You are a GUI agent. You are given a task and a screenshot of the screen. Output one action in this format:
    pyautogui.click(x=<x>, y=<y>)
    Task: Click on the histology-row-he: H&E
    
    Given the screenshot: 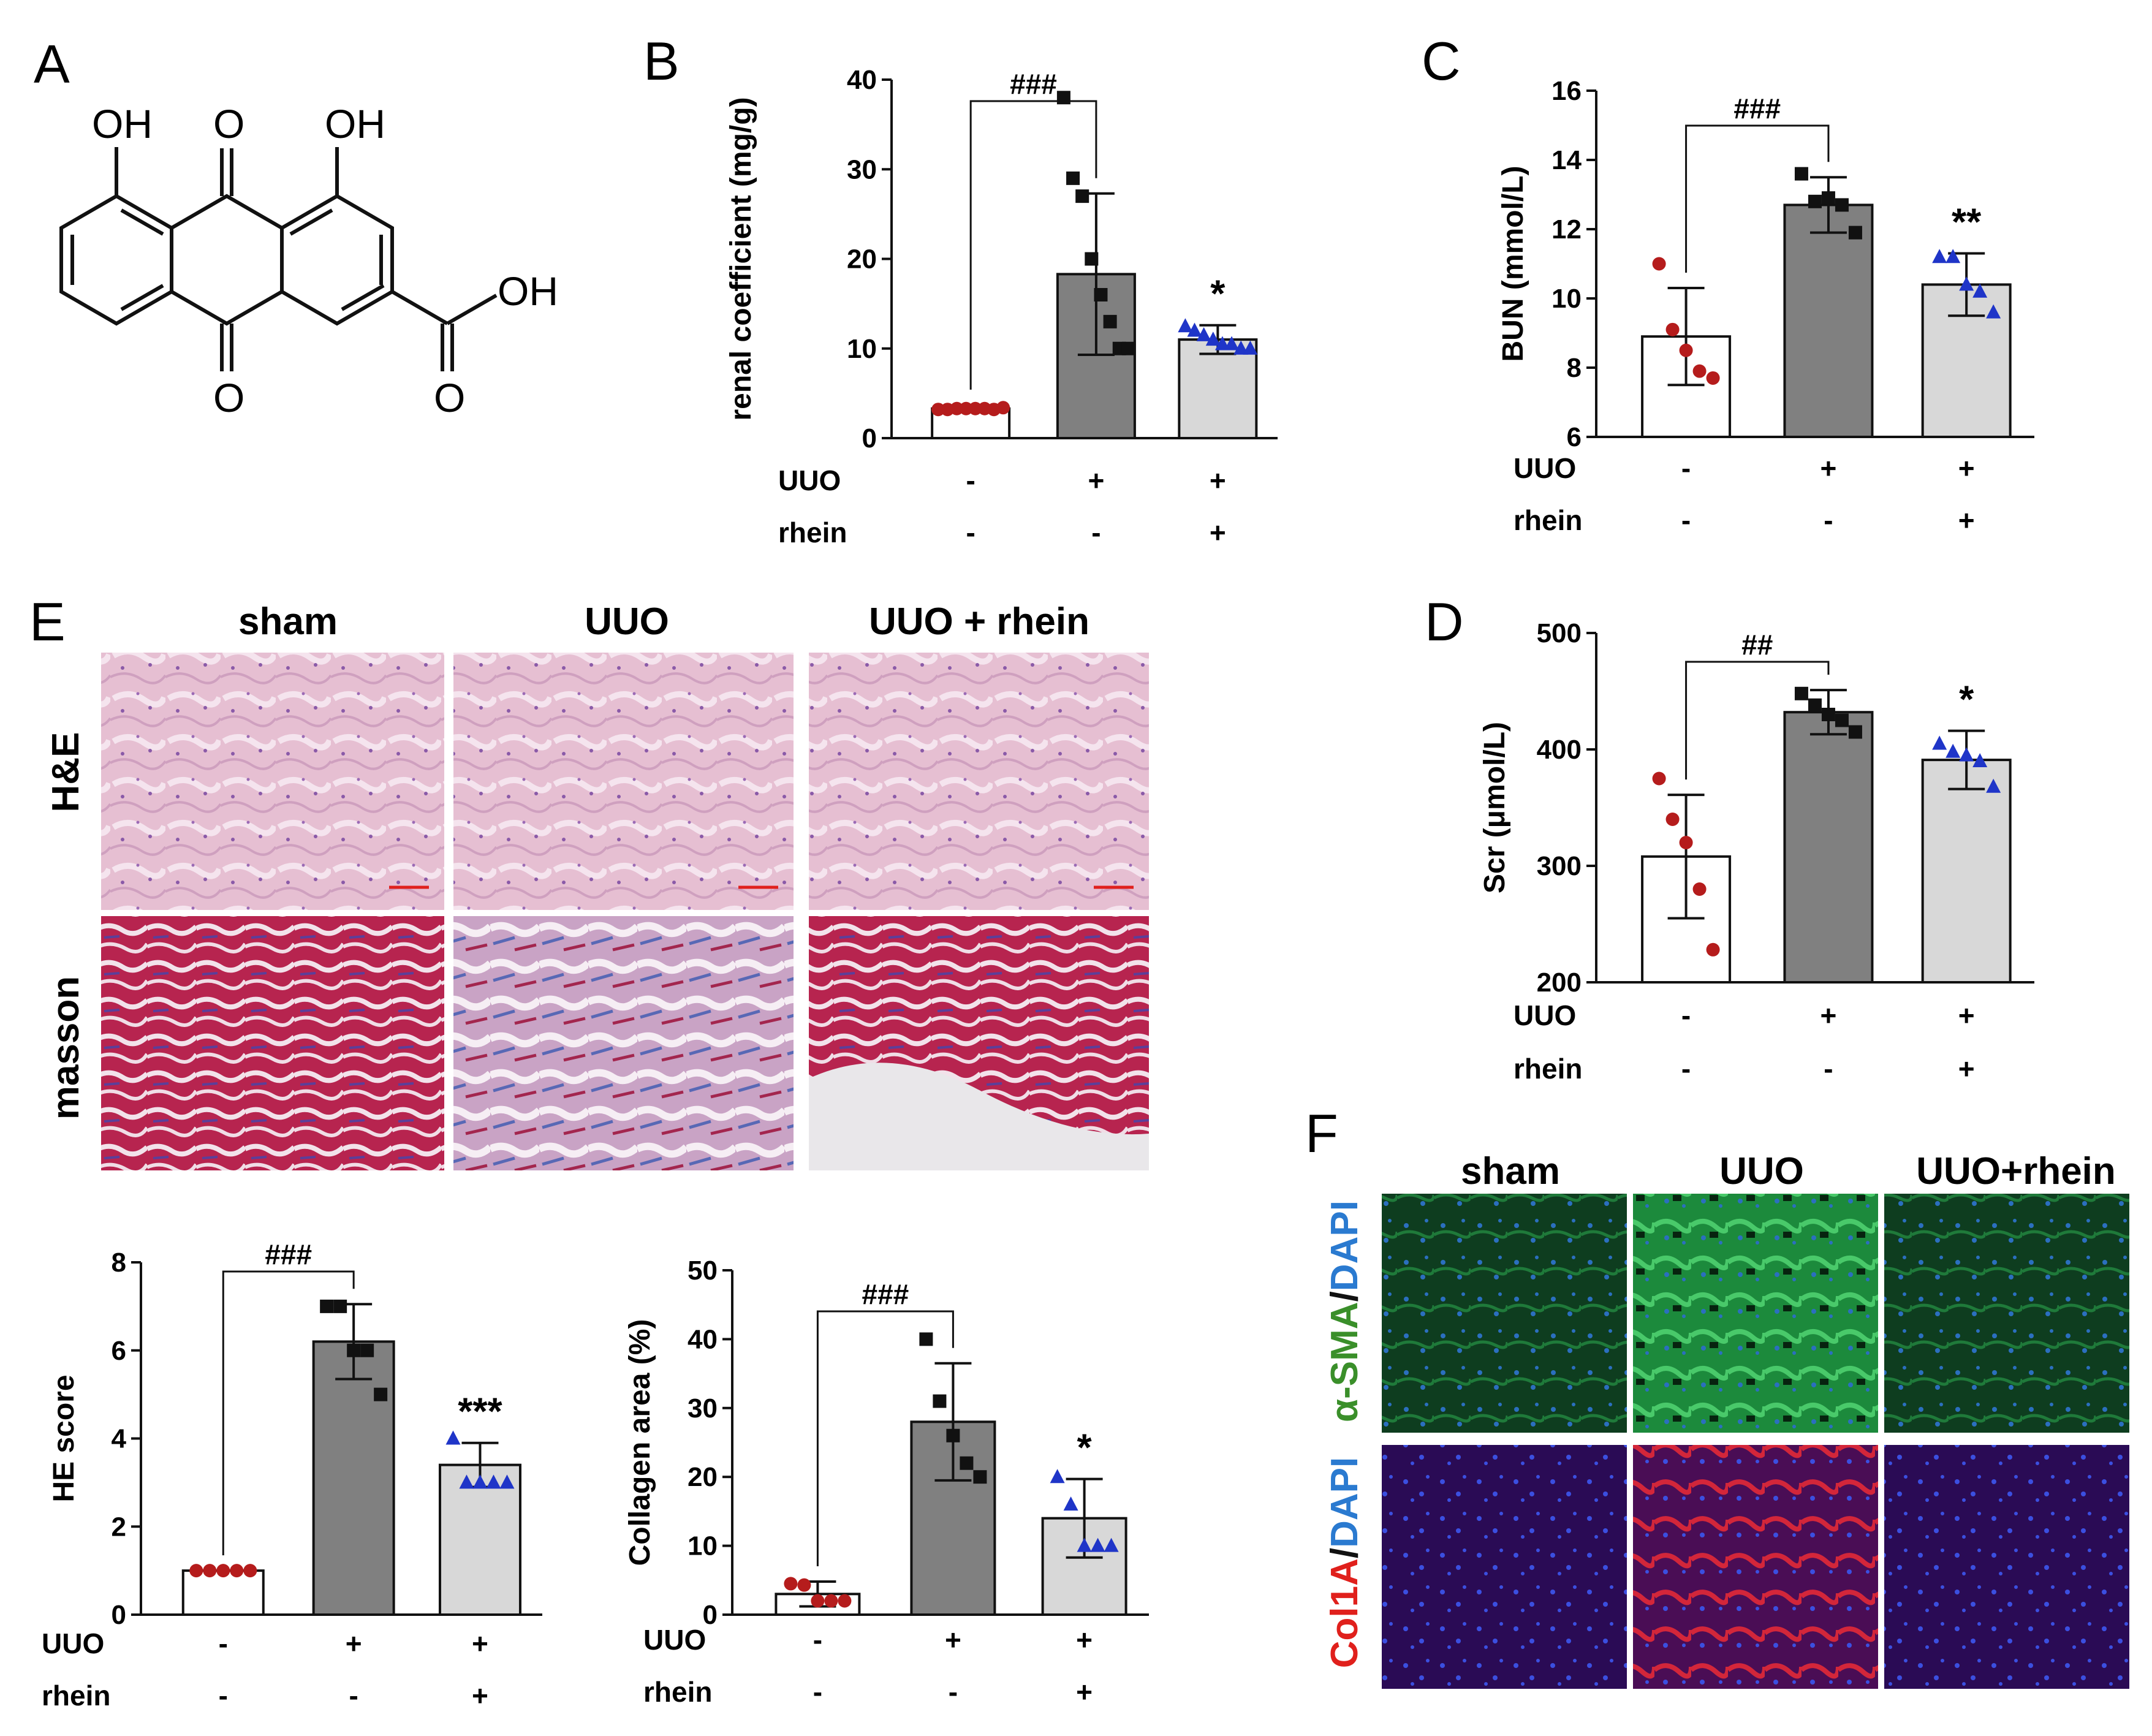 What is the action you would take?
    pyautogui.click(x=66, y=772)
    